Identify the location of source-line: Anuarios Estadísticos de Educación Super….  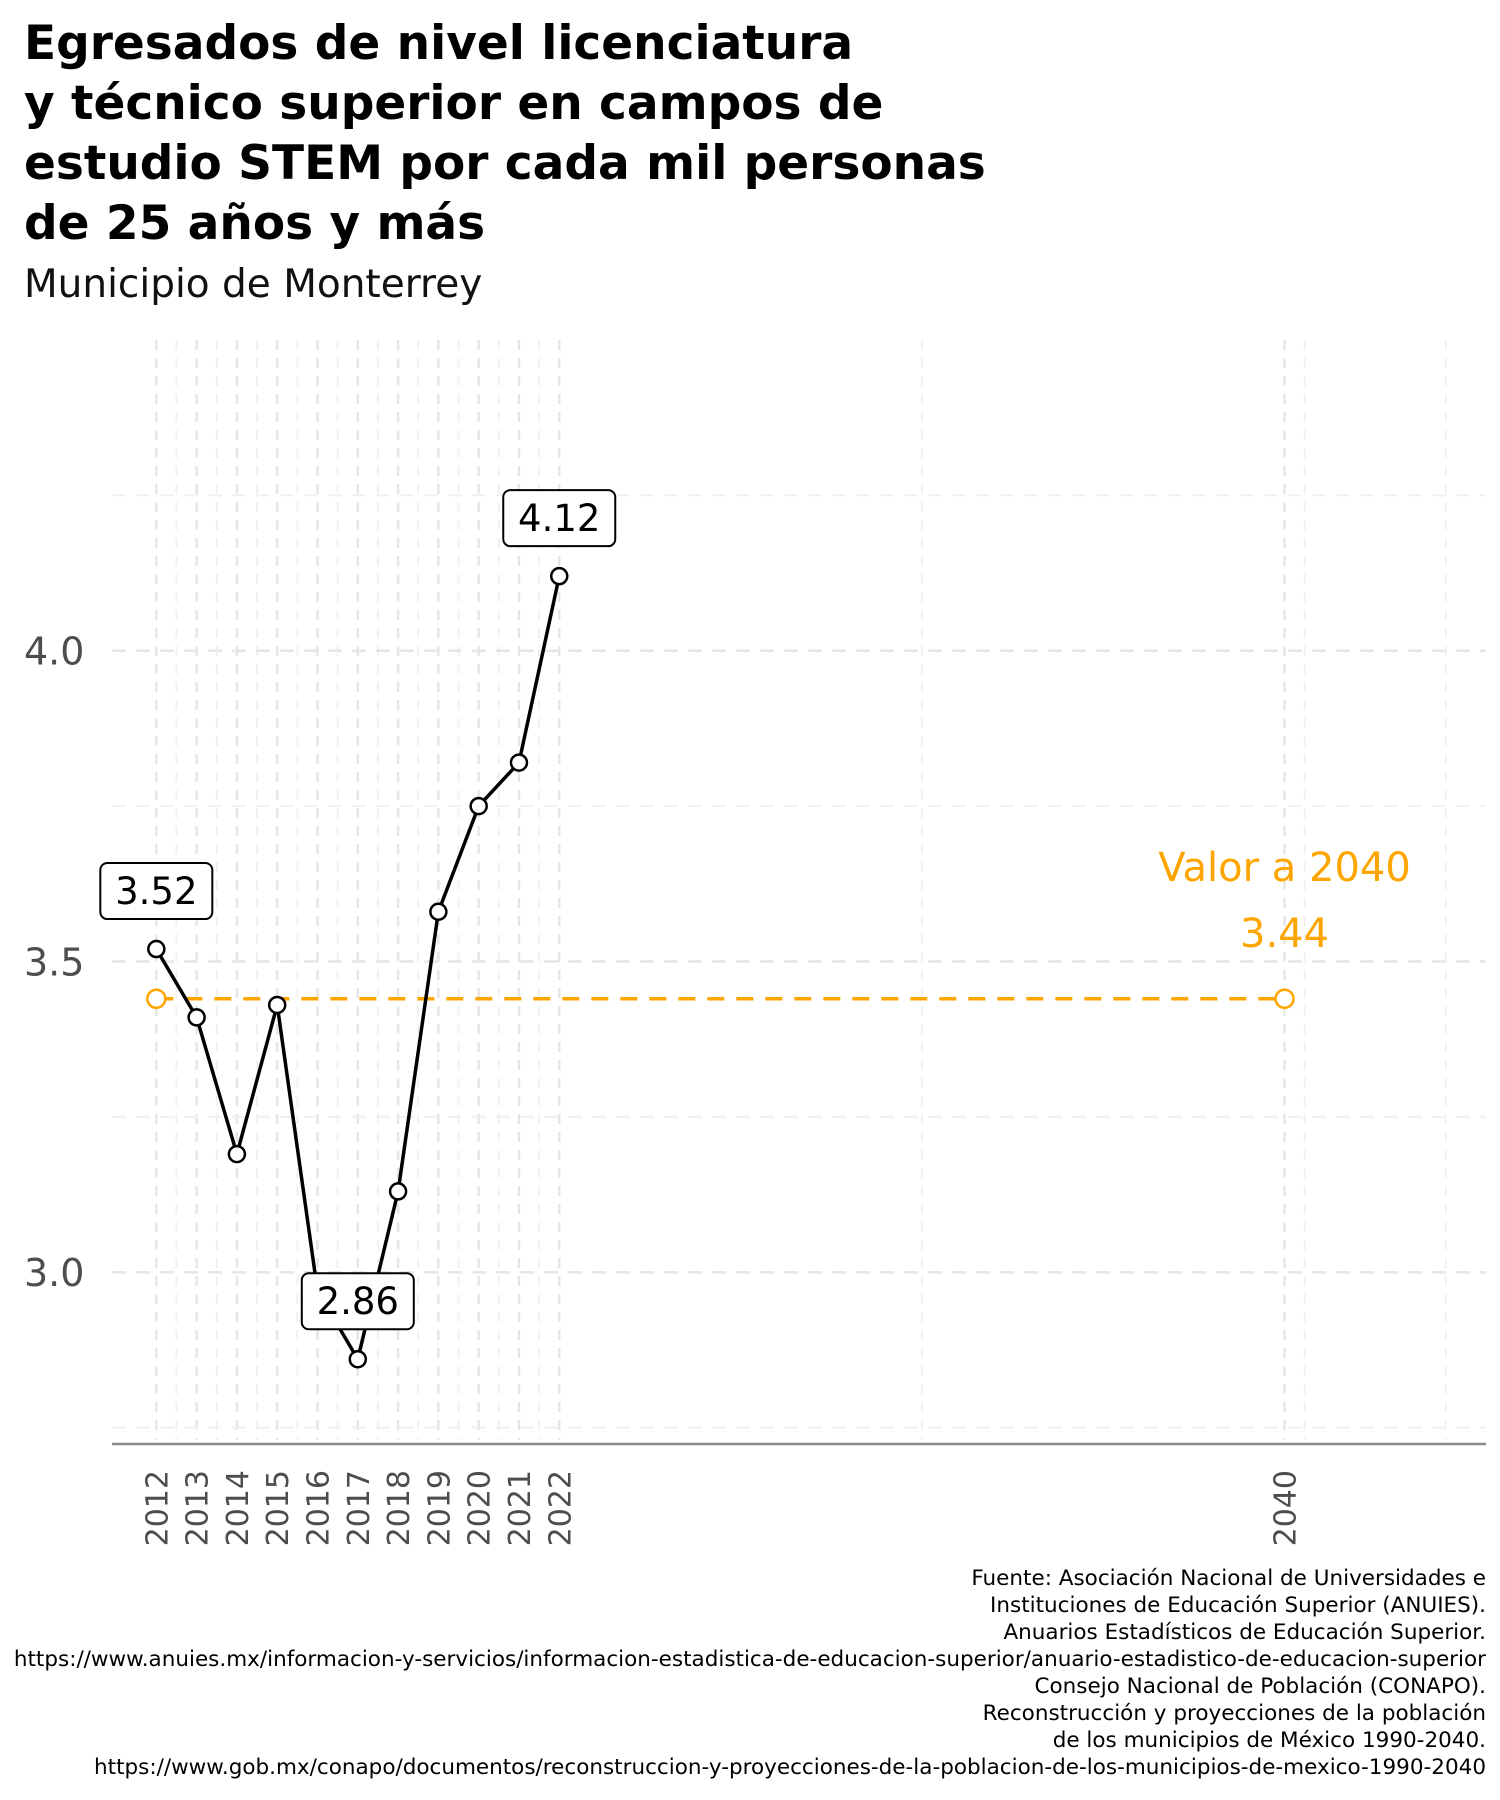
(1244, 1632).